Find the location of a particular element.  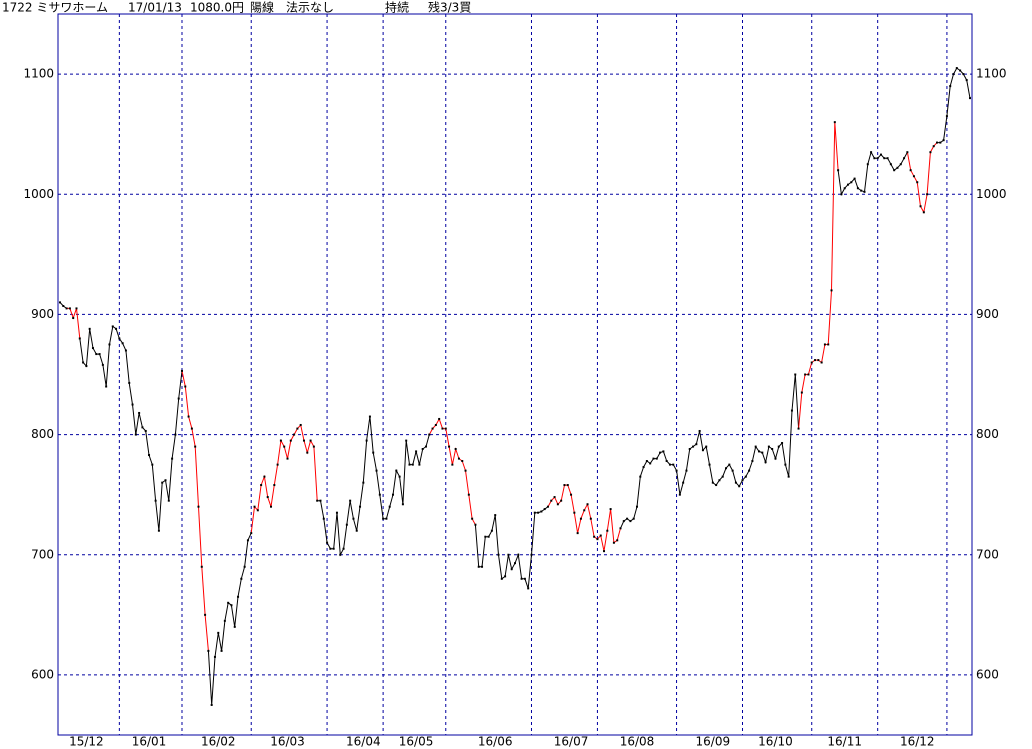

x-tick-label: 16/12 is located at coordinates (917, 742).